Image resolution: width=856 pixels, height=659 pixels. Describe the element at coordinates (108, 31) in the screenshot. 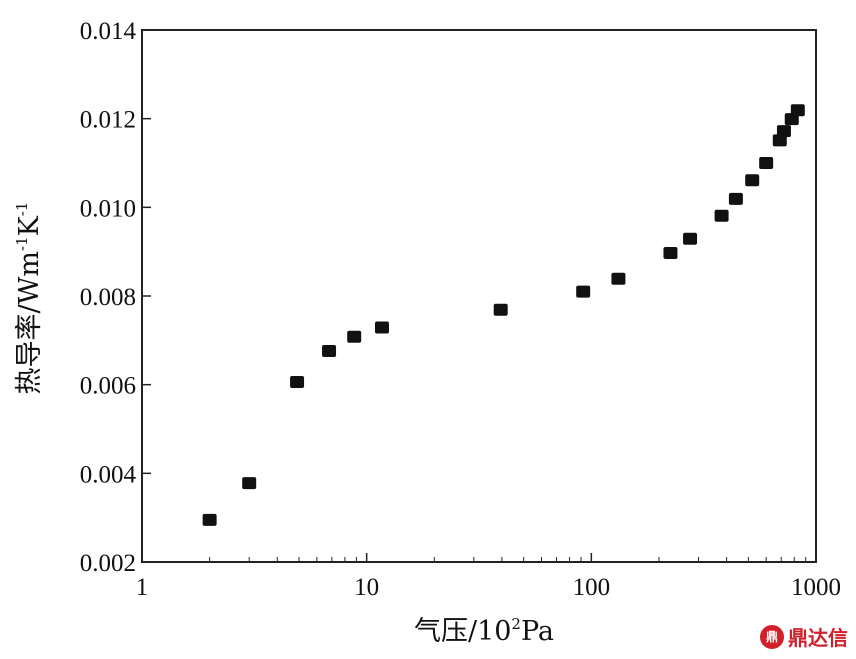

I see `y-tick-label: 0.014` at that location.